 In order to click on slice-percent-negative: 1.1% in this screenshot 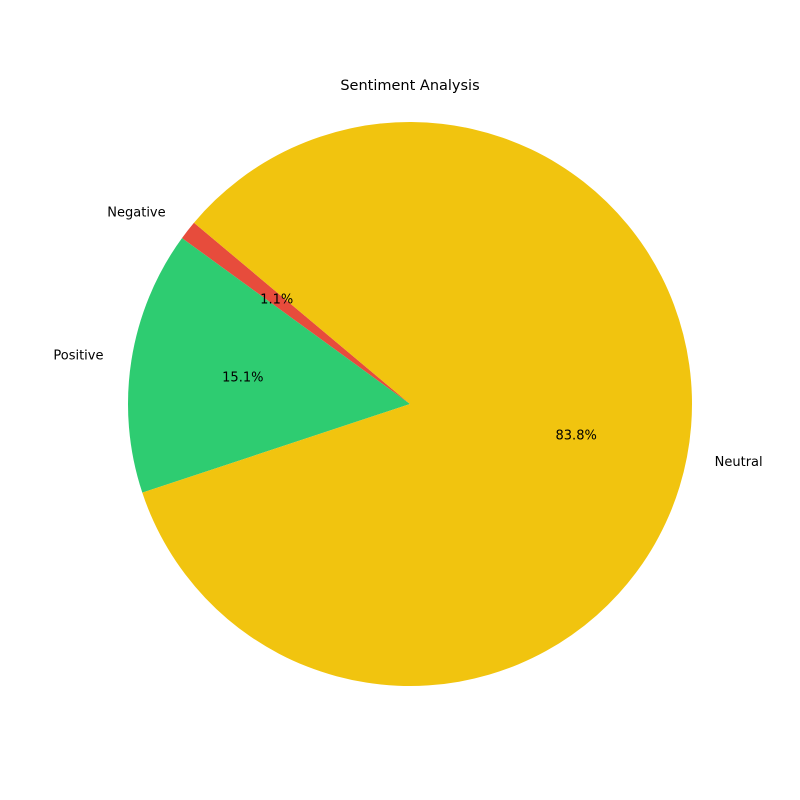, I will do `click(276, 299)`.